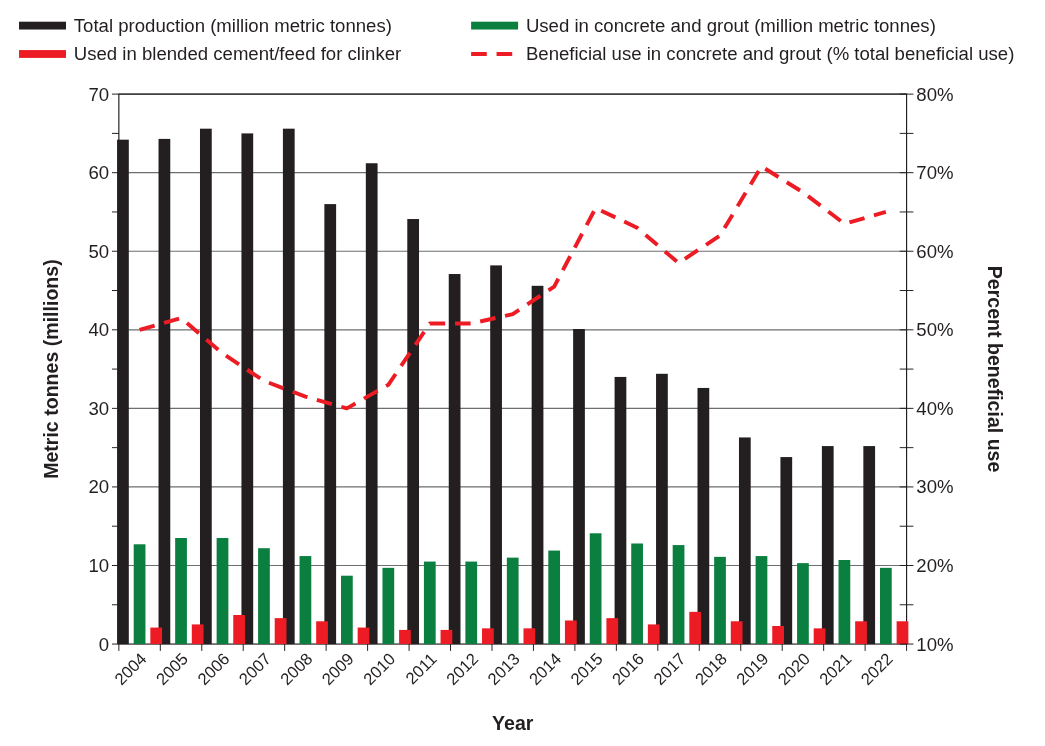 This screenshot has width=1045, height=746. What do you see at coordinates (104, 644) in the screenshot?
I see `y-tick-label: 0` at bounding box center [104, 644].